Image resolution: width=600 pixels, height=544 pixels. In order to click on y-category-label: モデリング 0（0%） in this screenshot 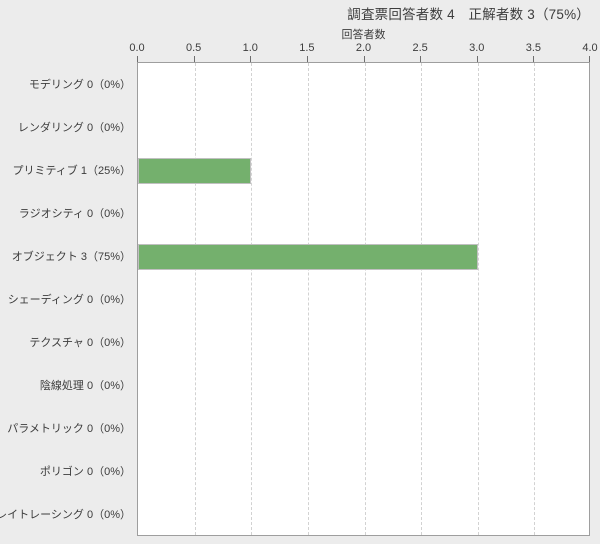, I will do `click(79, 84)`.